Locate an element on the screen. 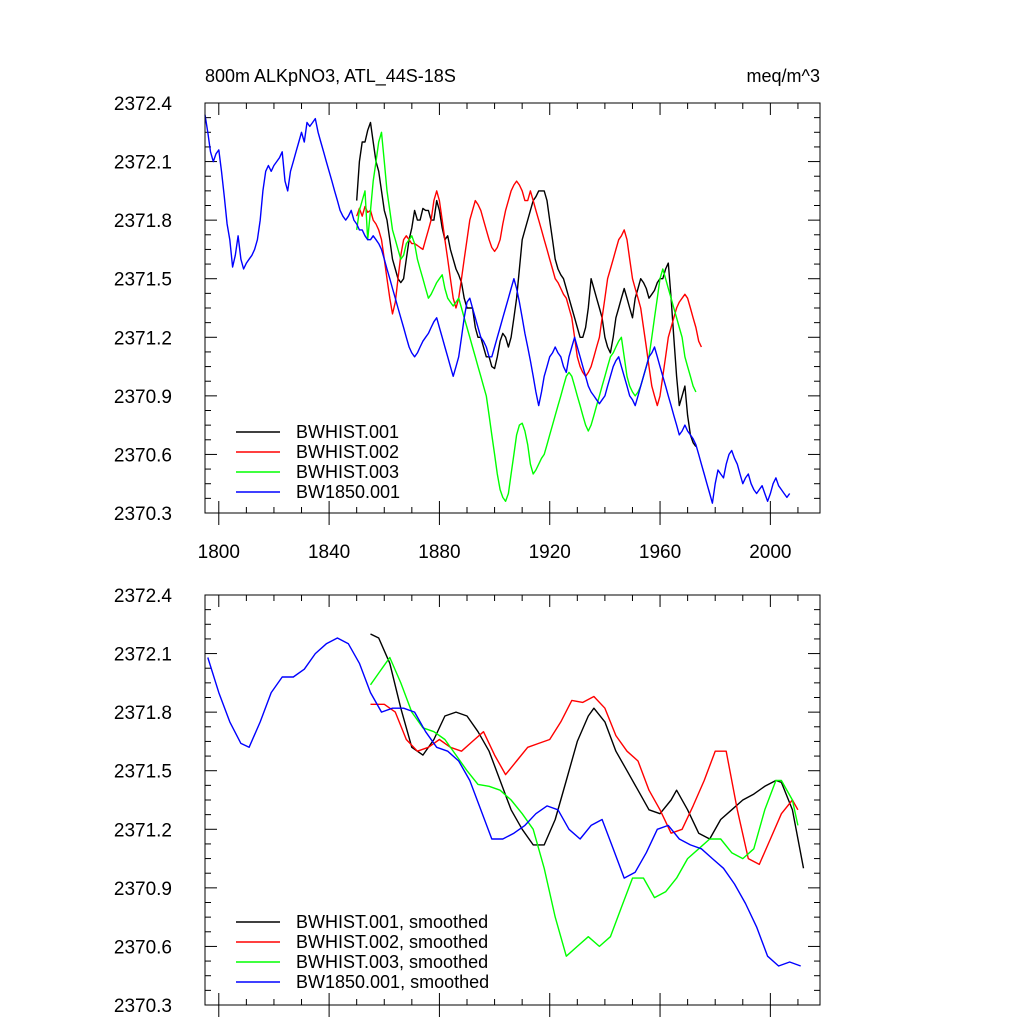 The image size is (1024, 1024). top-x-tick-labels: 1800 1840 1880 1920 1960 2000 is located at coordinates (495, 552).